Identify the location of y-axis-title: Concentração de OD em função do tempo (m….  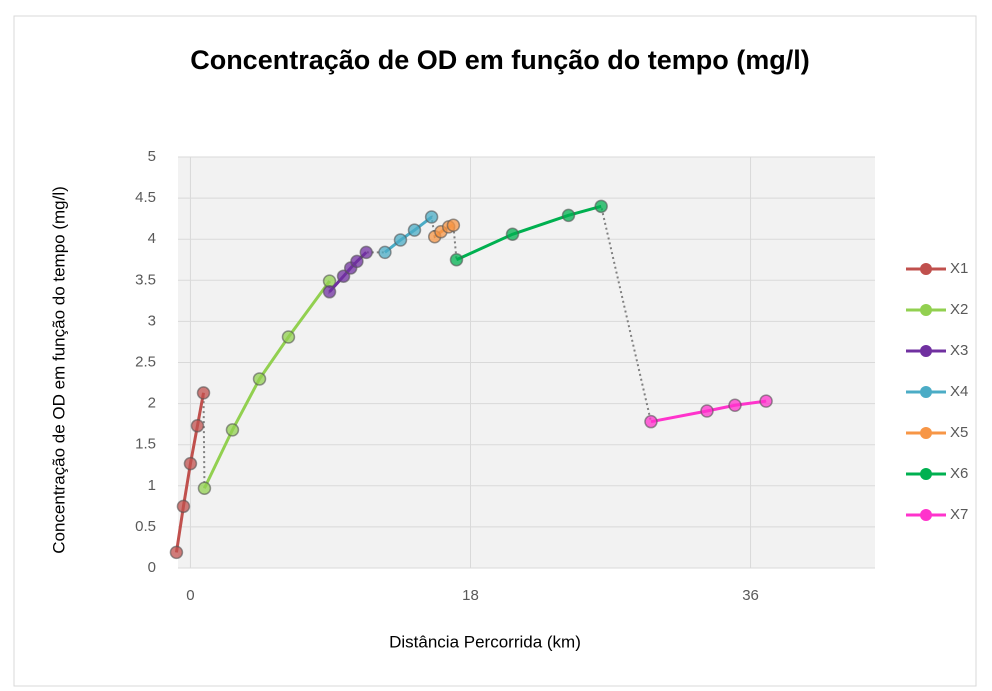
(58, 370).